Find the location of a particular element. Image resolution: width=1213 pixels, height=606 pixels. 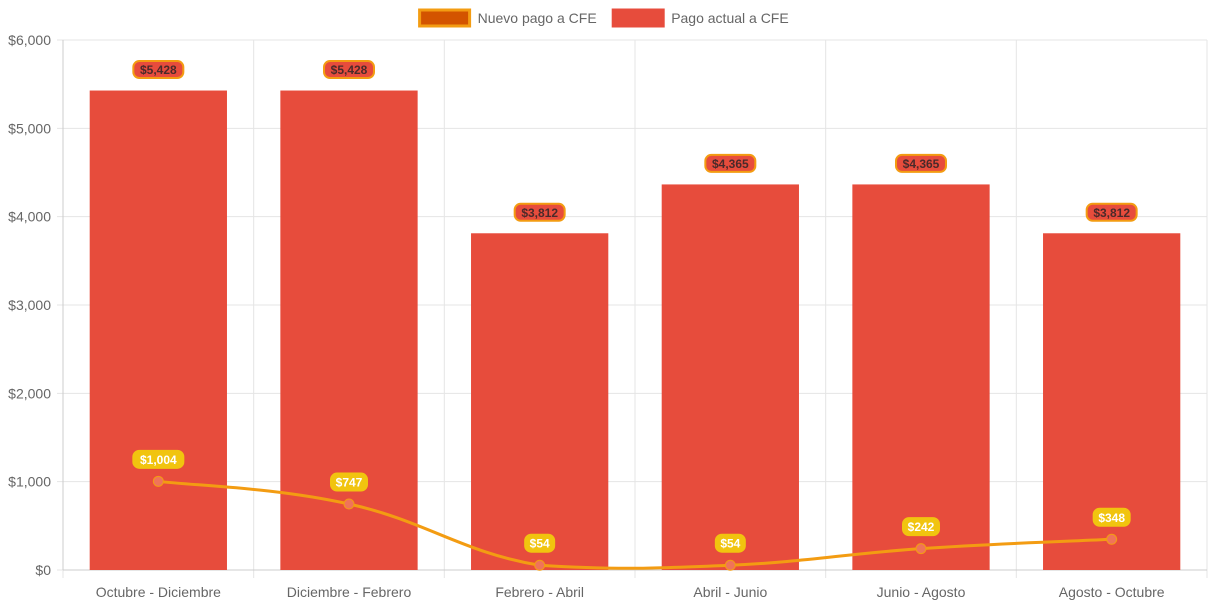

legend-label: Nuevo pago a CFE is located at coordinates (537, 18).